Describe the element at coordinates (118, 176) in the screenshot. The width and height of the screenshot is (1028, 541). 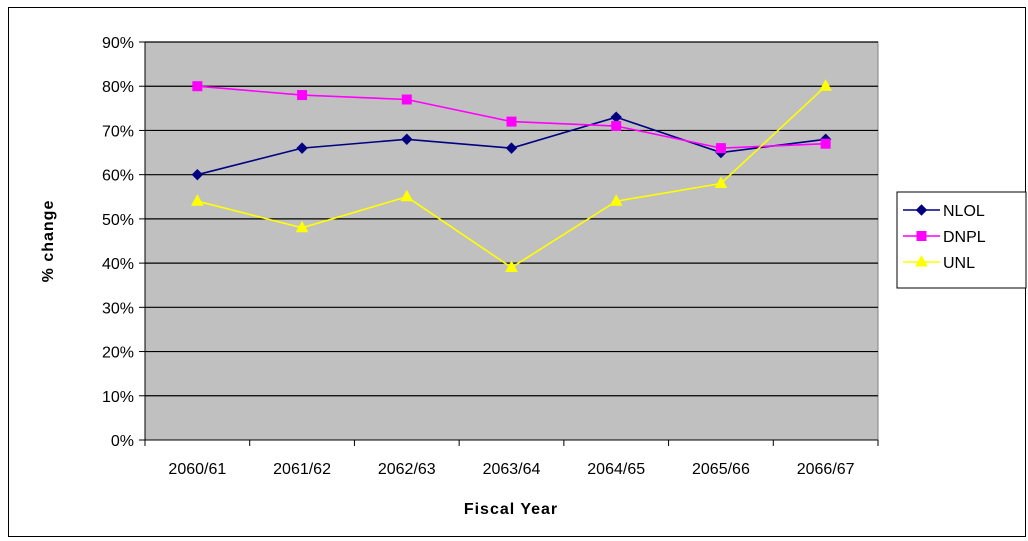
I see `y-tick-label: 60%` at that location.